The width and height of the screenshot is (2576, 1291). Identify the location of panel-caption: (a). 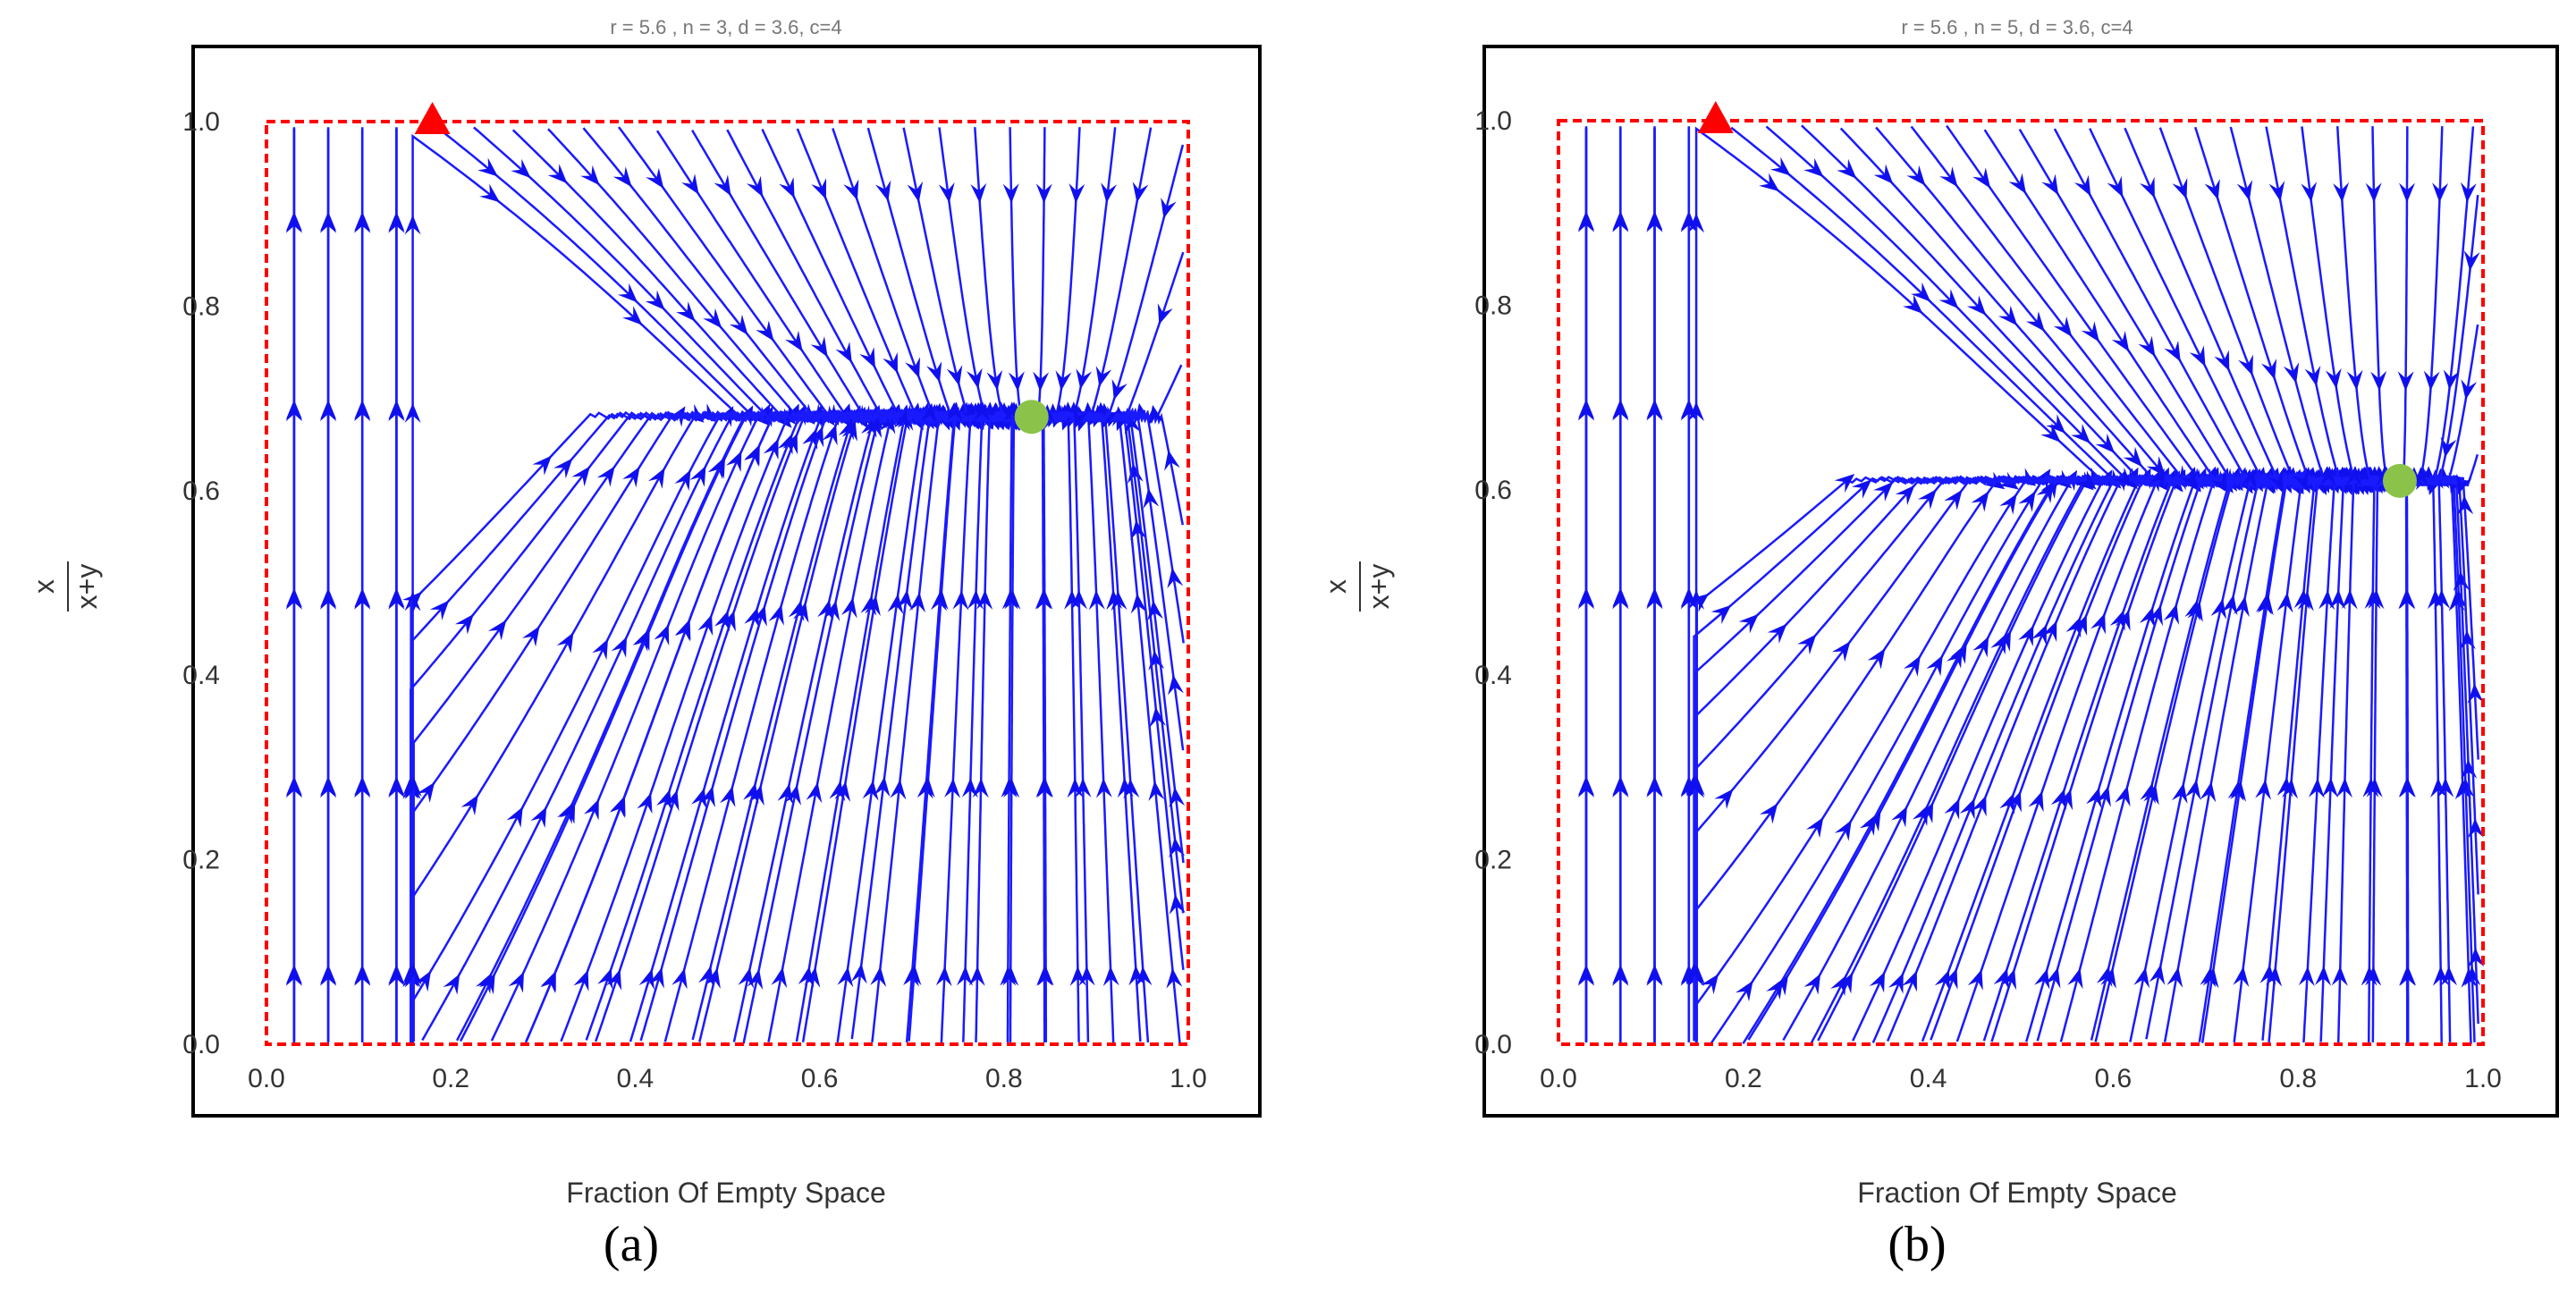
(631, 1244).